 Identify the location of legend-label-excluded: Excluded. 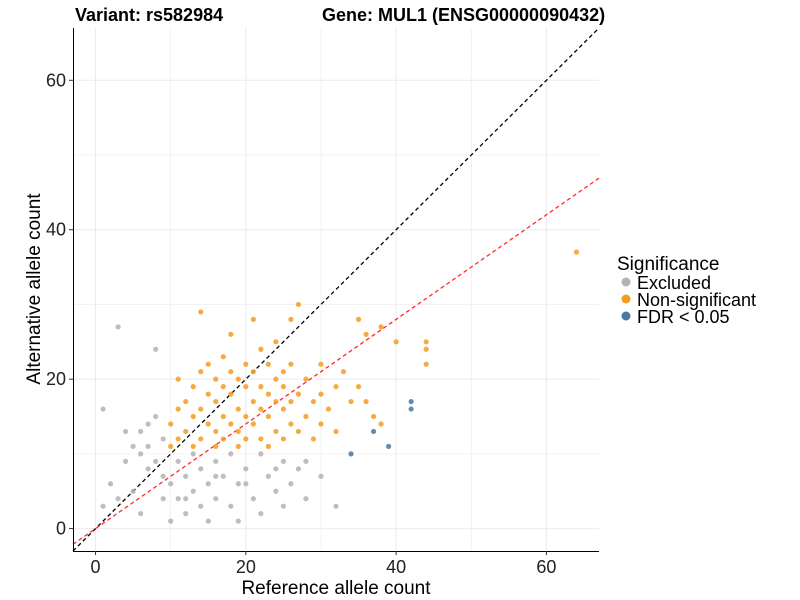
(674, 283).